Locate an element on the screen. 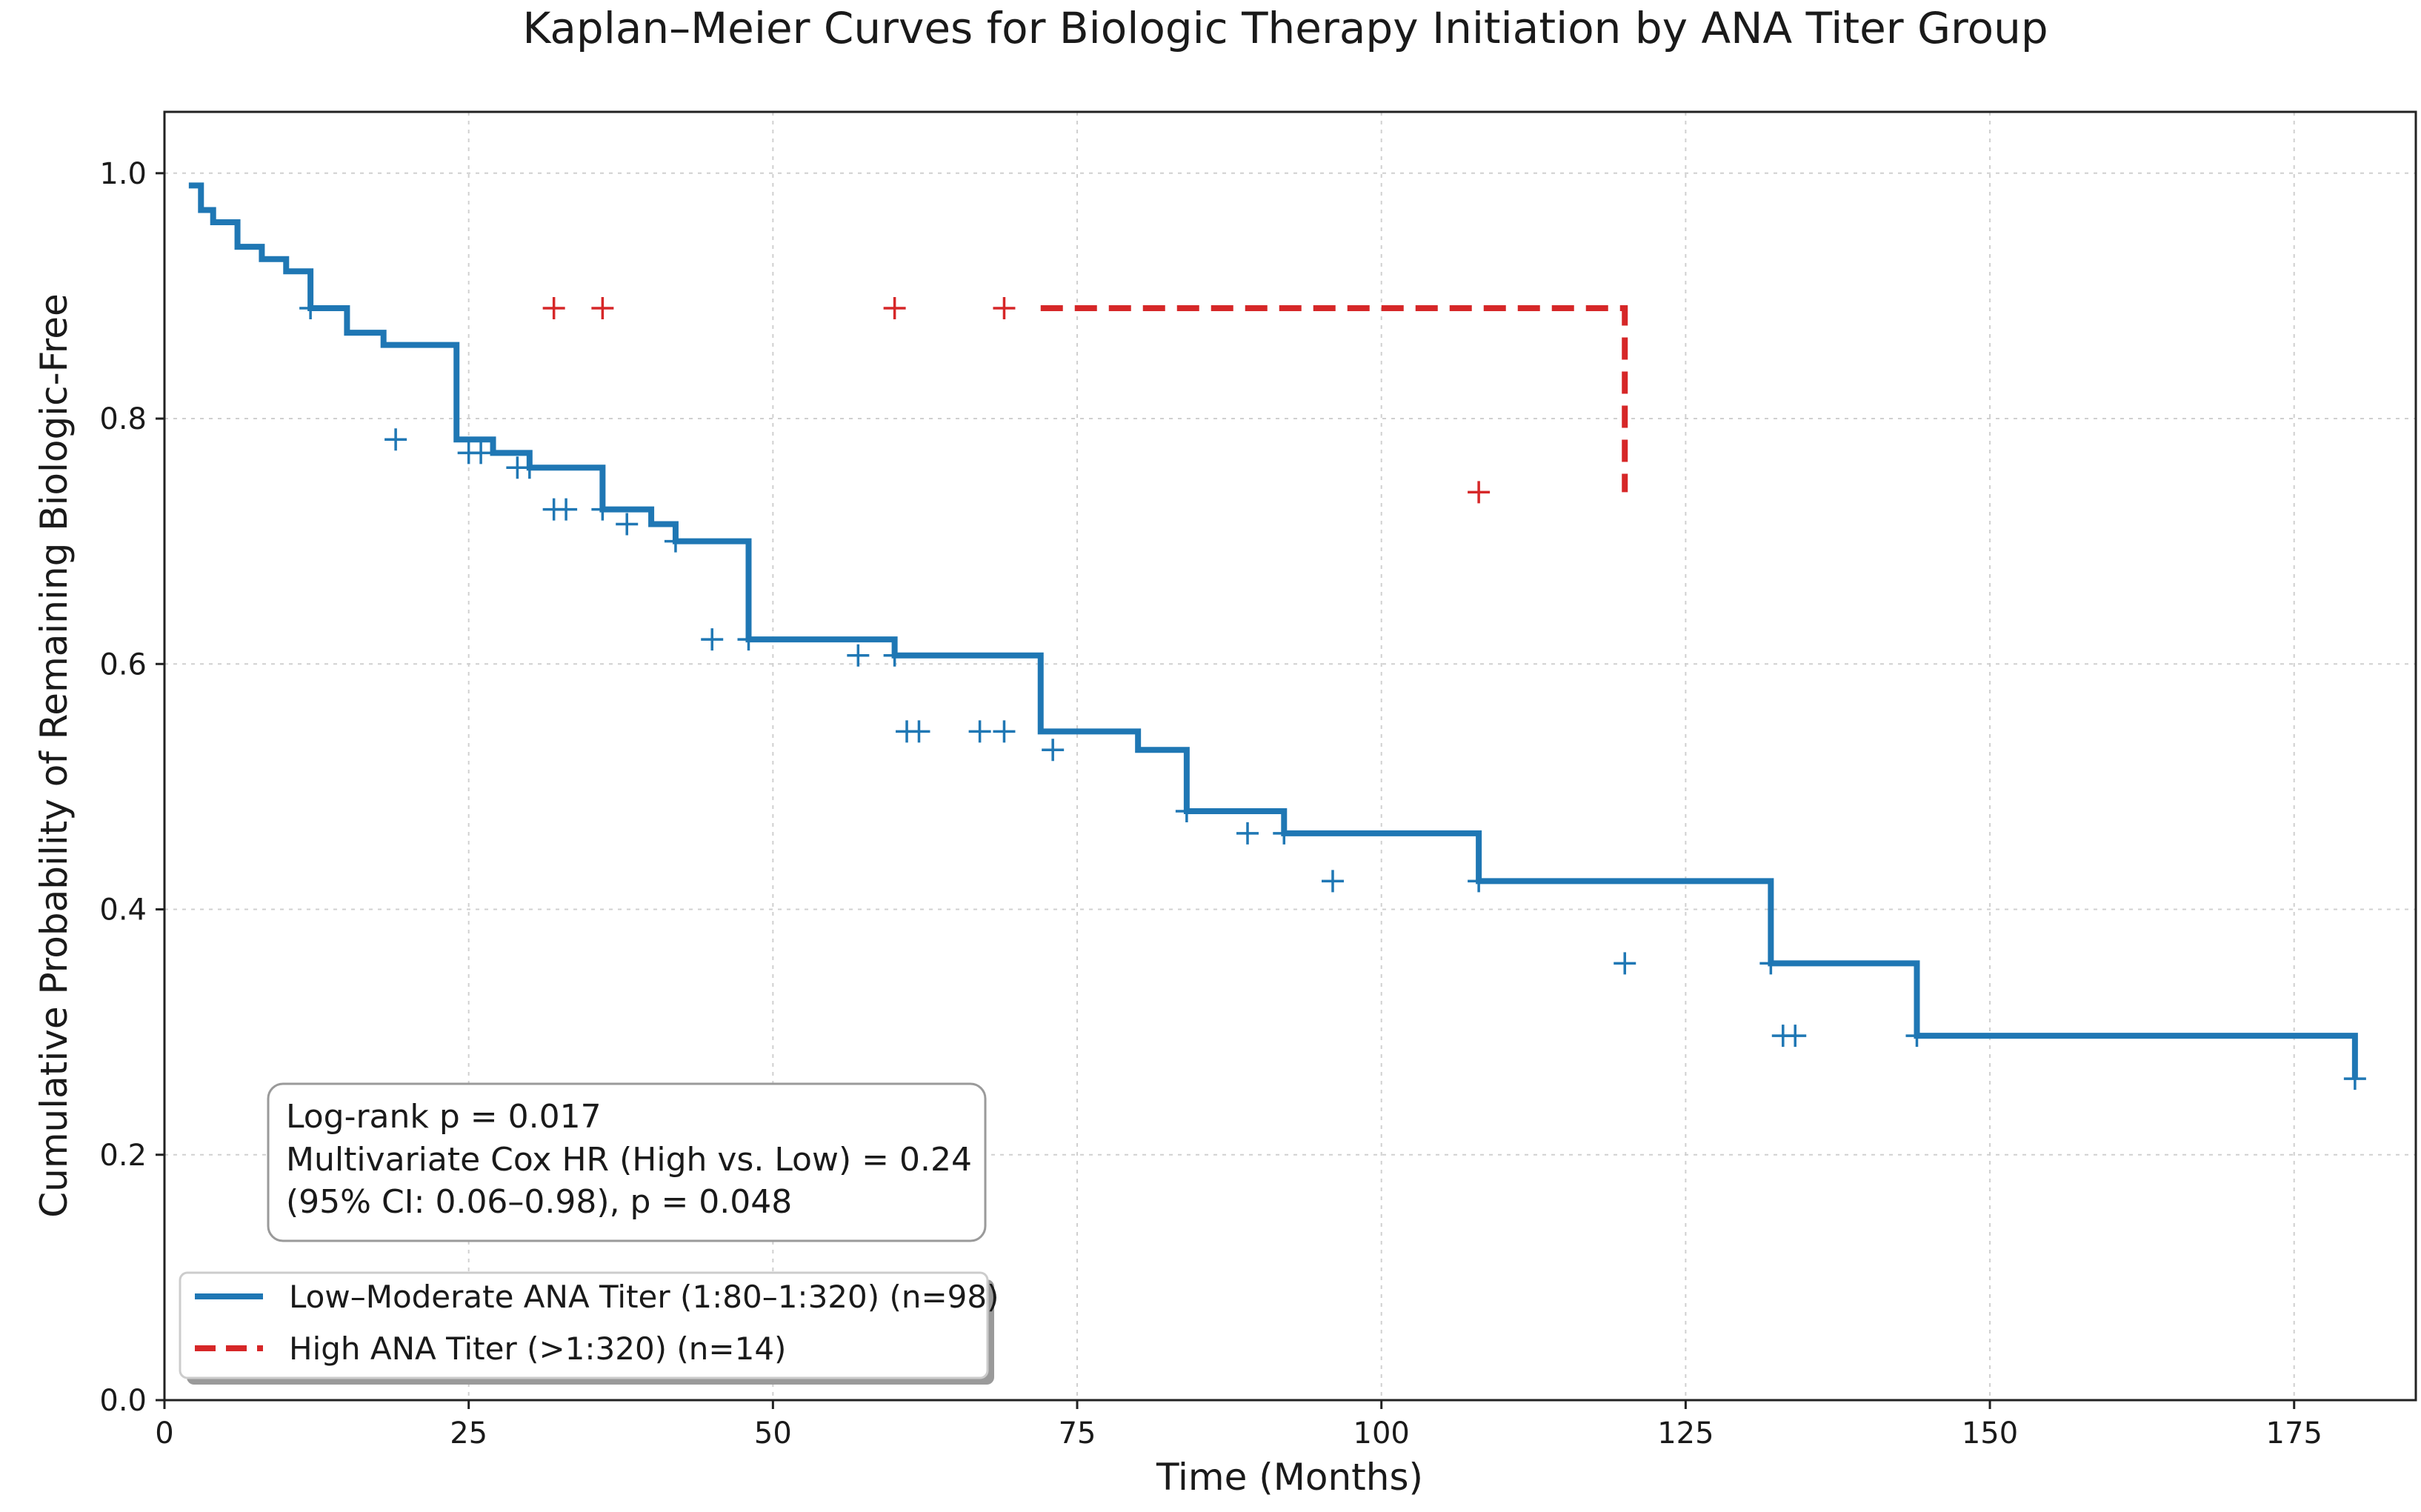  y-tick-label: 0.2 is located at coordinates (123, 1156).